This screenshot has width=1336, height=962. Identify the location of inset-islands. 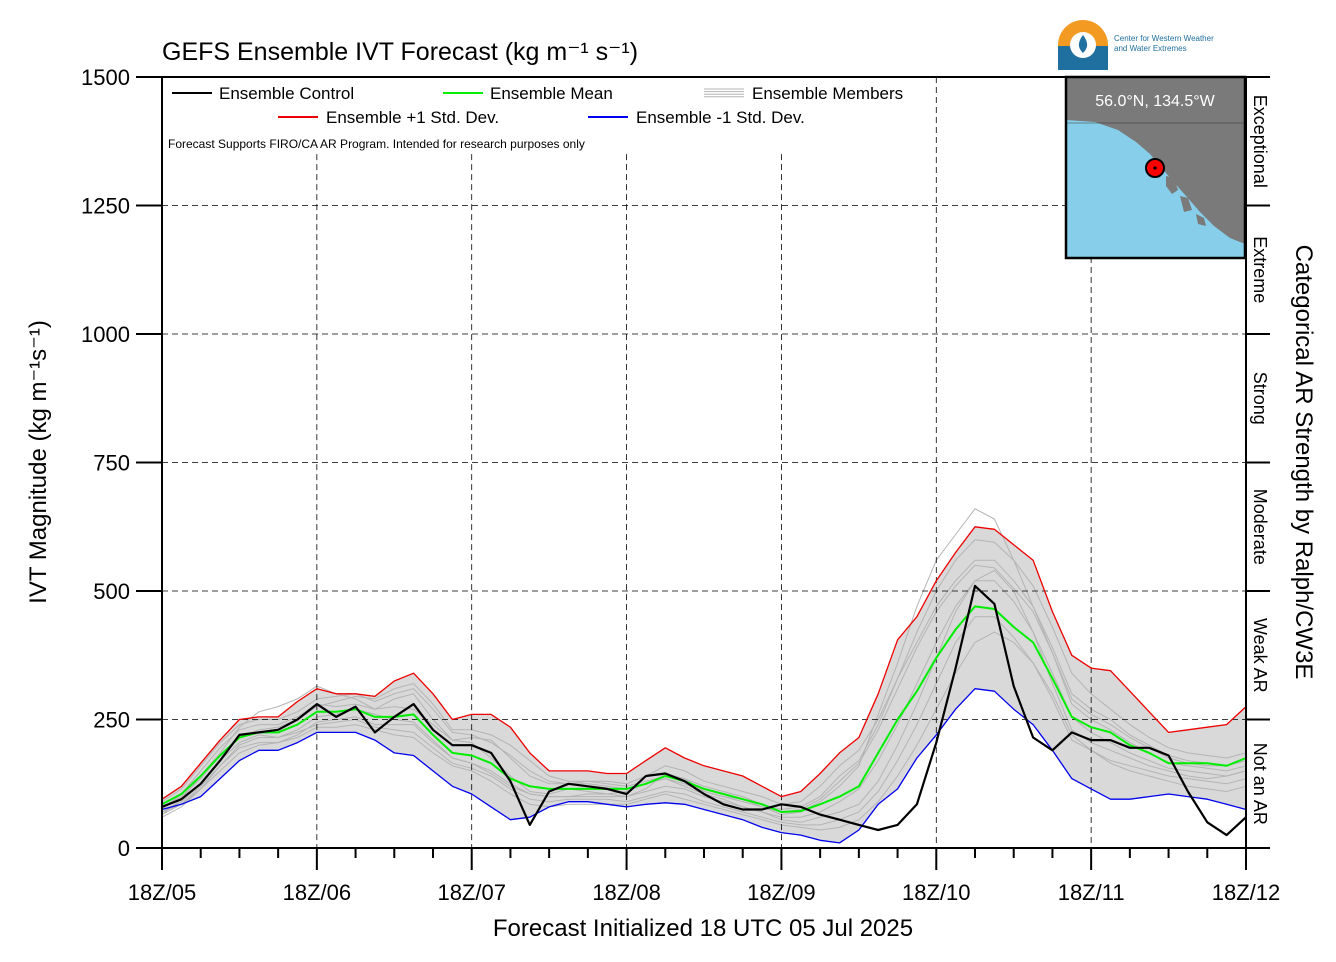
(1186, 201).